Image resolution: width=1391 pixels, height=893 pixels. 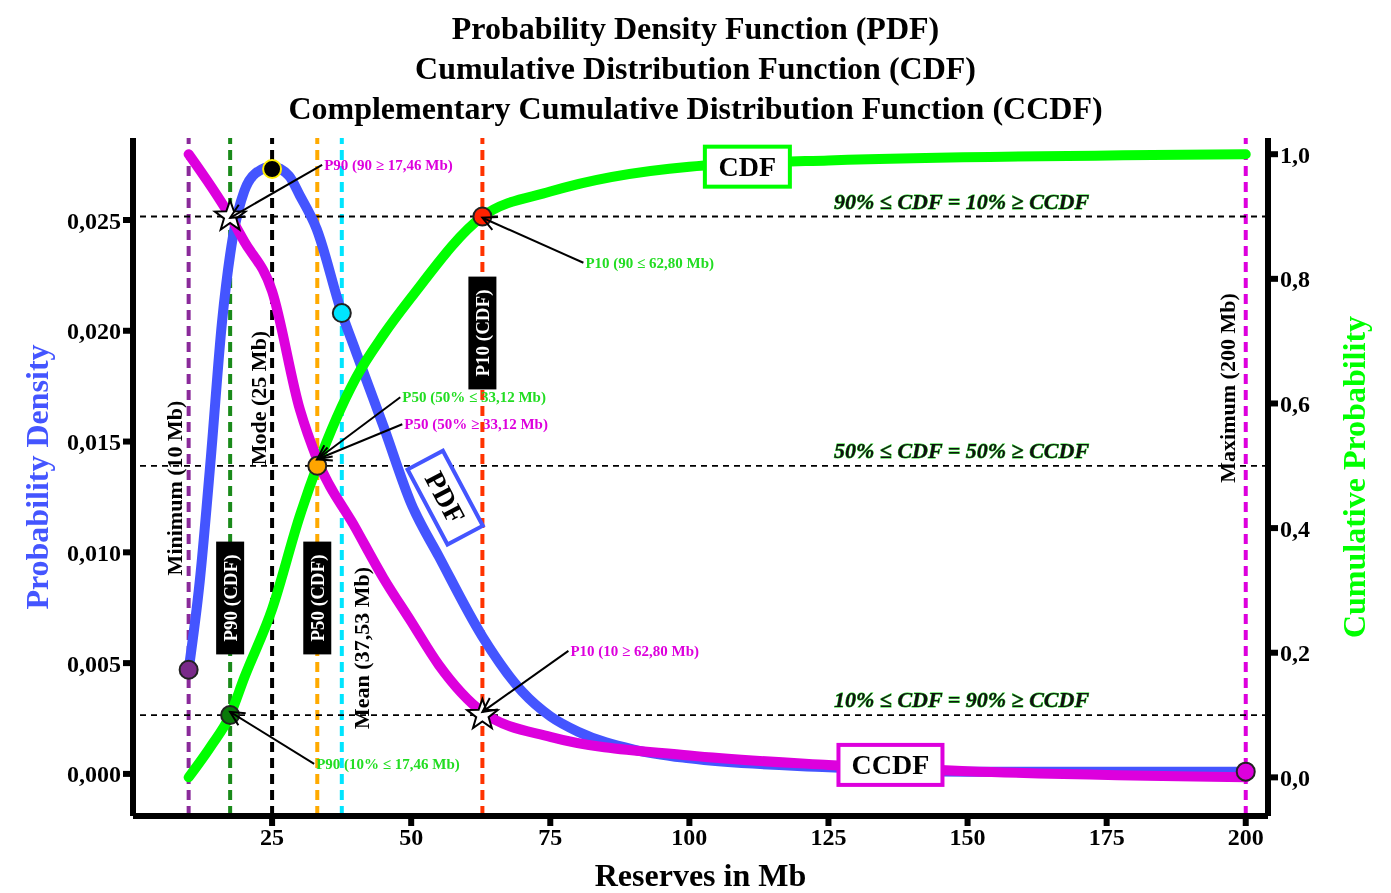 What do you see at coordinates (1295, 777) in the screenshot?
I see `y2-tick-label: 0,0` at bounding box center [1295, 777].